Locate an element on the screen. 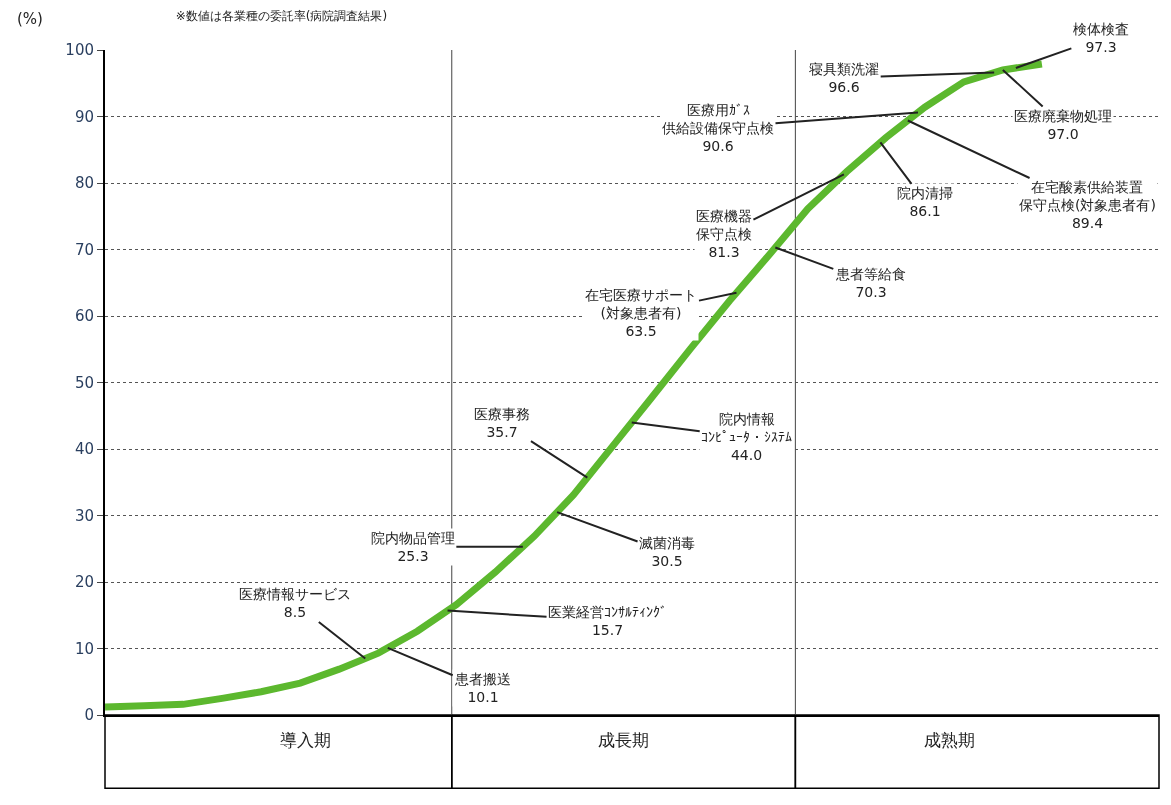 Image resolution: width=1171 pixels, height=805 pixels. y-tick-label: 90 is located at coordinates (84, 116).